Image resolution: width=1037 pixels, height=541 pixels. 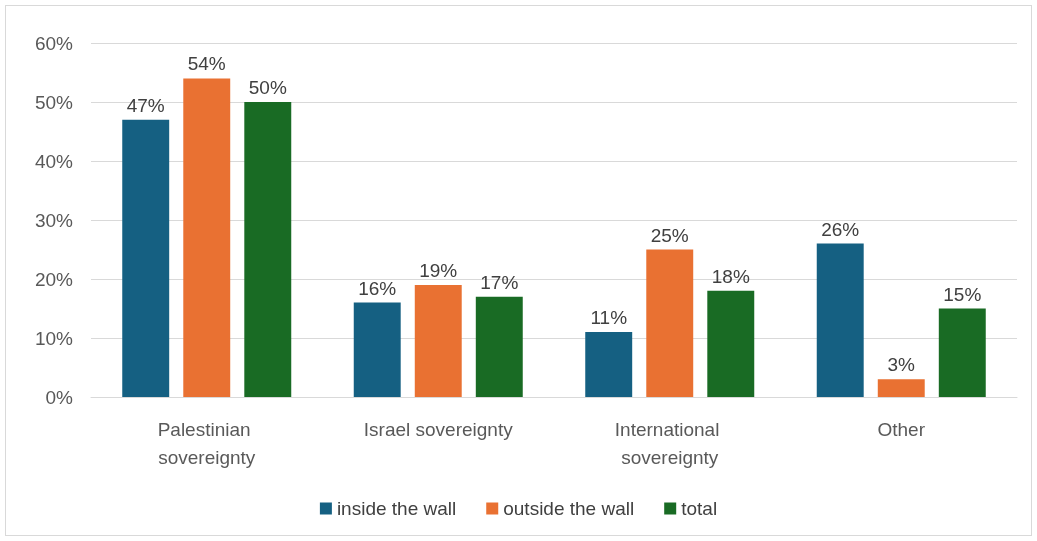 I want to click on y-tick-label: 30%, so click(x=54, y=220).